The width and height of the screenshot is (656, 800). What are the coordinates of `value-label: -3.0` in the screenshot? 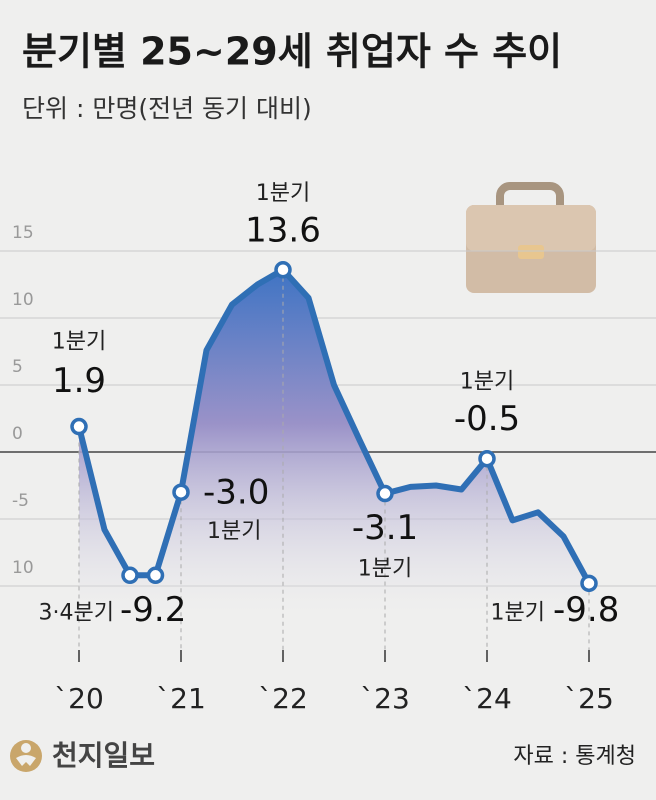 It's located at (236, 493).